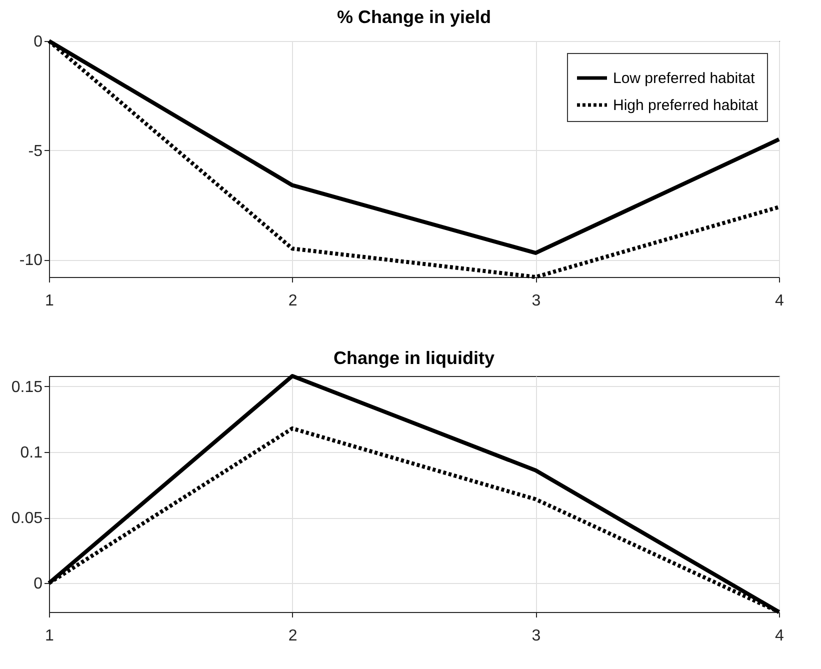 This screenshot has width=821, height=669. Describe the element at coordinates (35, 151) in the screenshot. I see `y-tick-label: -5` at that location.